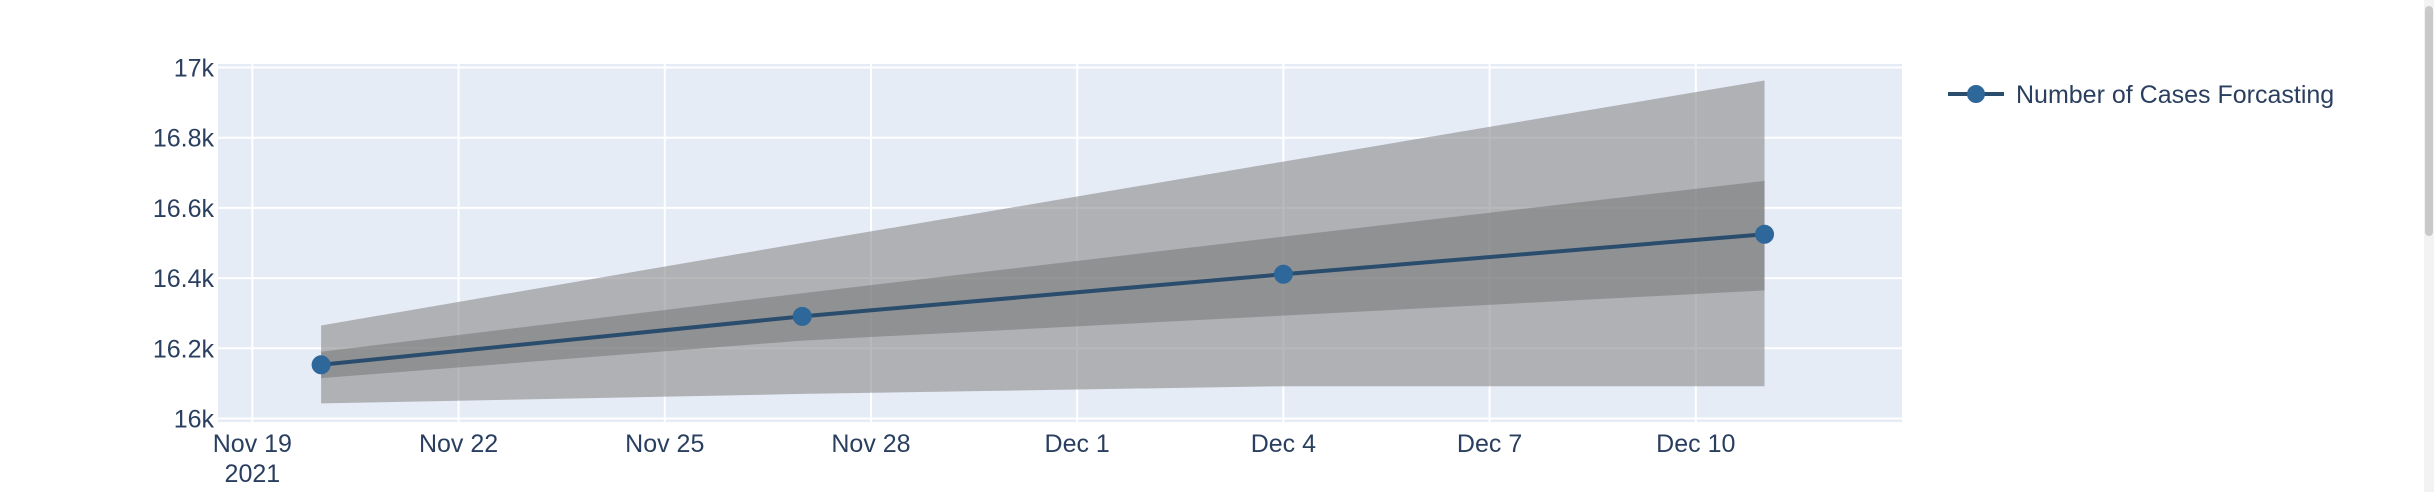 The width and height of the screenshot is (2434, 492). What do you see at coordinates (458, 444) in the screenshot?
I see `x-tick-label: Nov 22` at bounding box center [458, 444].